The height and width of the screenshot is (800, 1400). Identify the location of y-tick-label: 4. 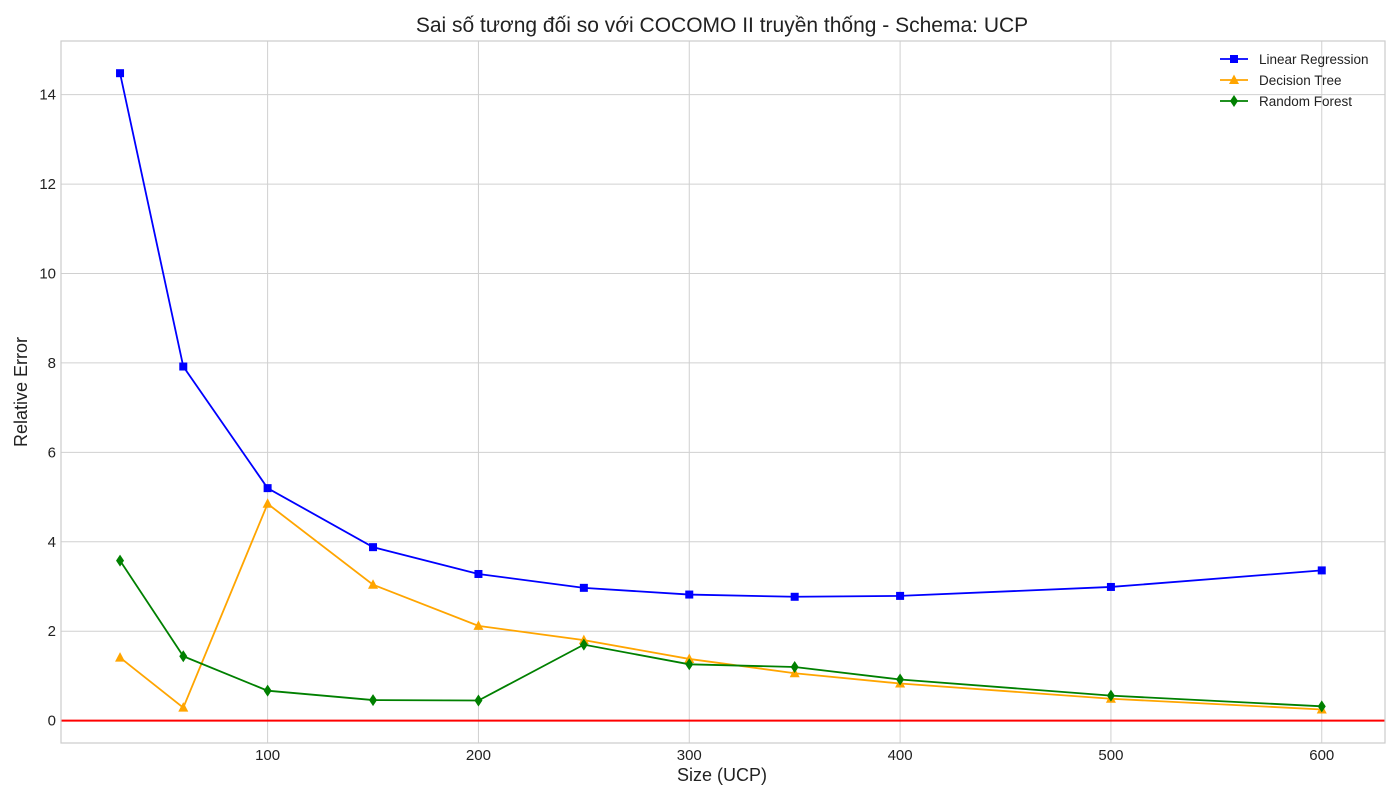
(52, 542).